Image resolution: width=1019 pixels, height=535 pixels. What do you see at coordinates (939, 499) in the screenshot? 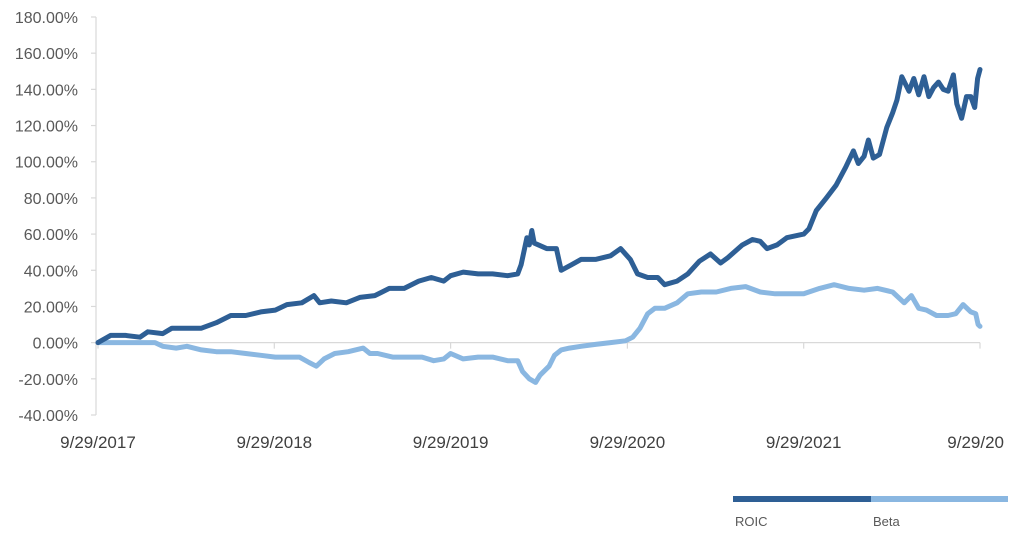
I see `legend-swatch-beta` at bounding box center [939, 499].